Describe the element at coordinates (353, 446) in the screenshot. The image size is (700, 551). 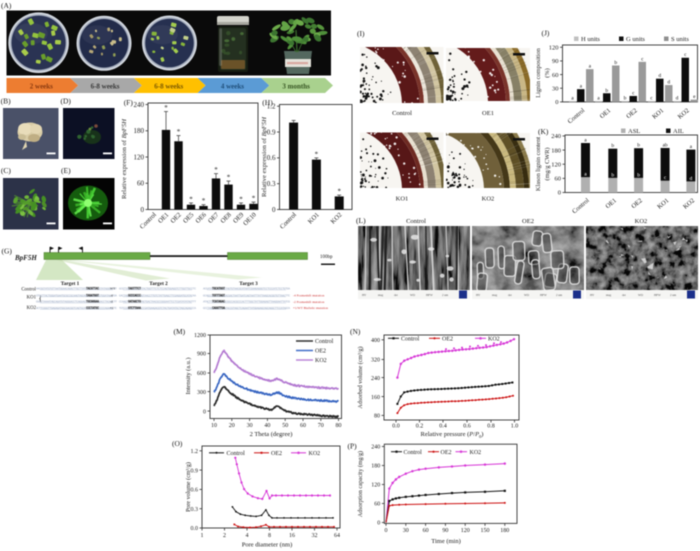
I see `svg-text: (P)` at that location.